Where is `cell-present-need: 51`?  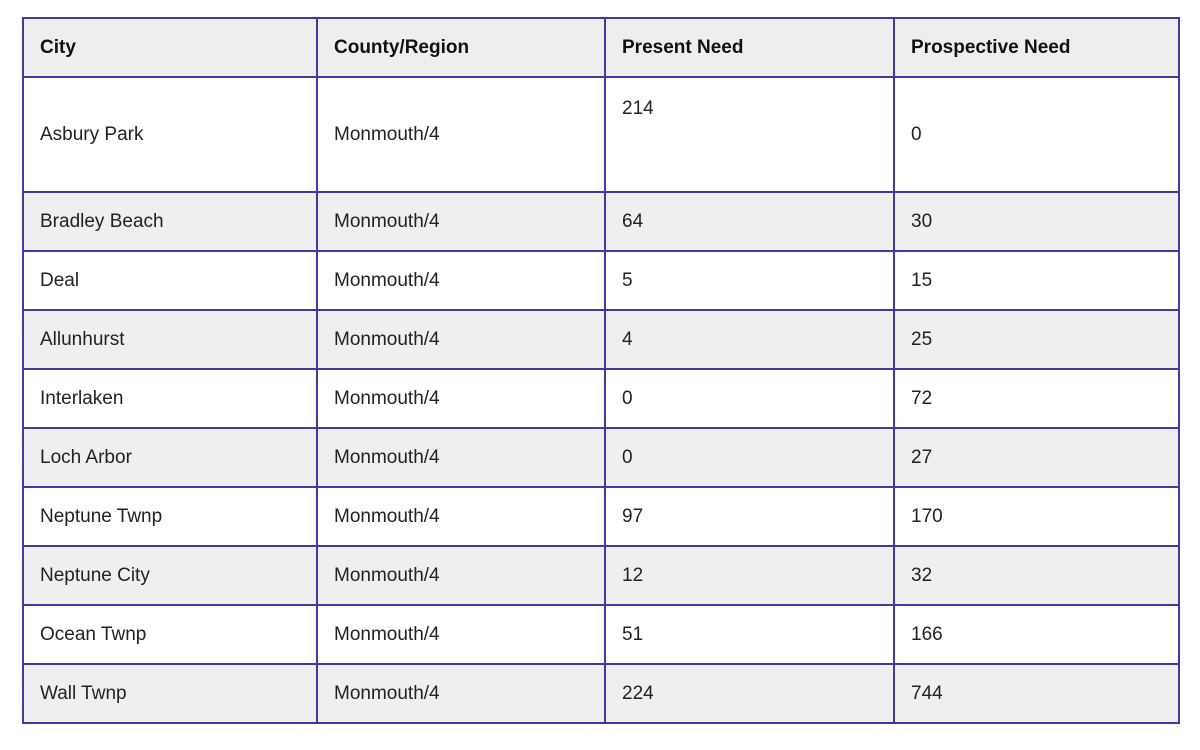
cell-present-need: 51 is located at coordinates (749, 634).